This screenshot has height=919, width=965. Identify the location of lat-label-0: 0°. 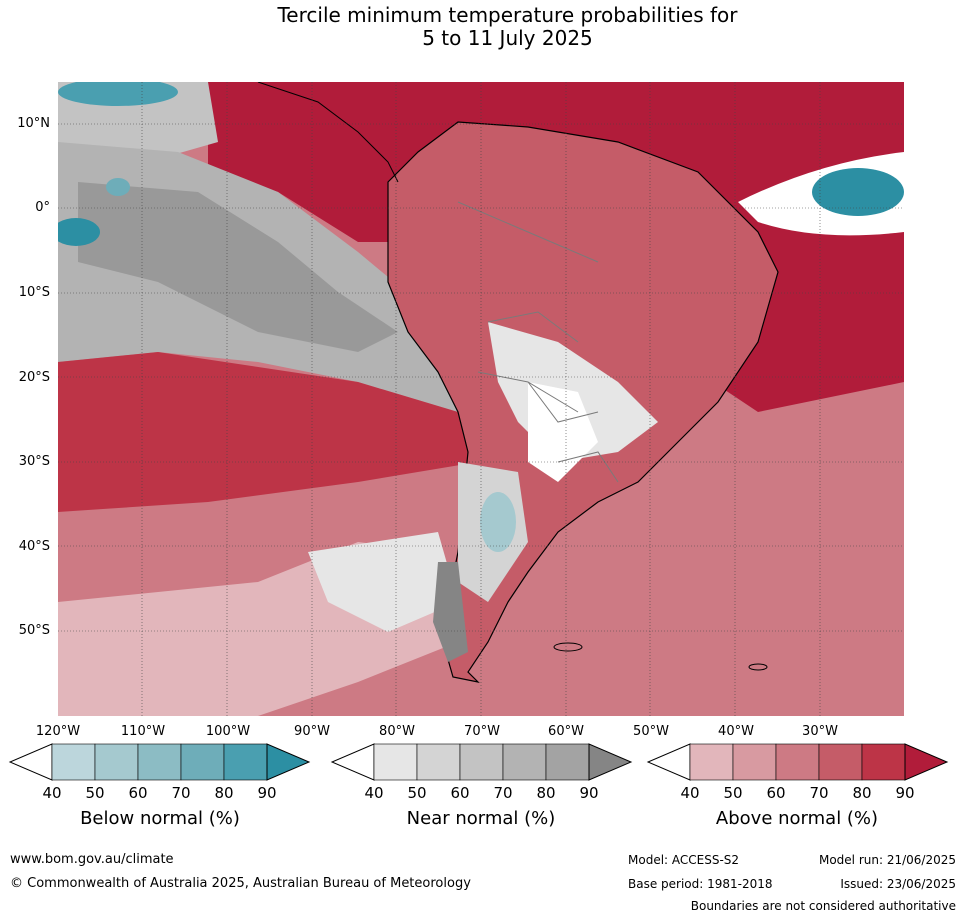
(42, 207).